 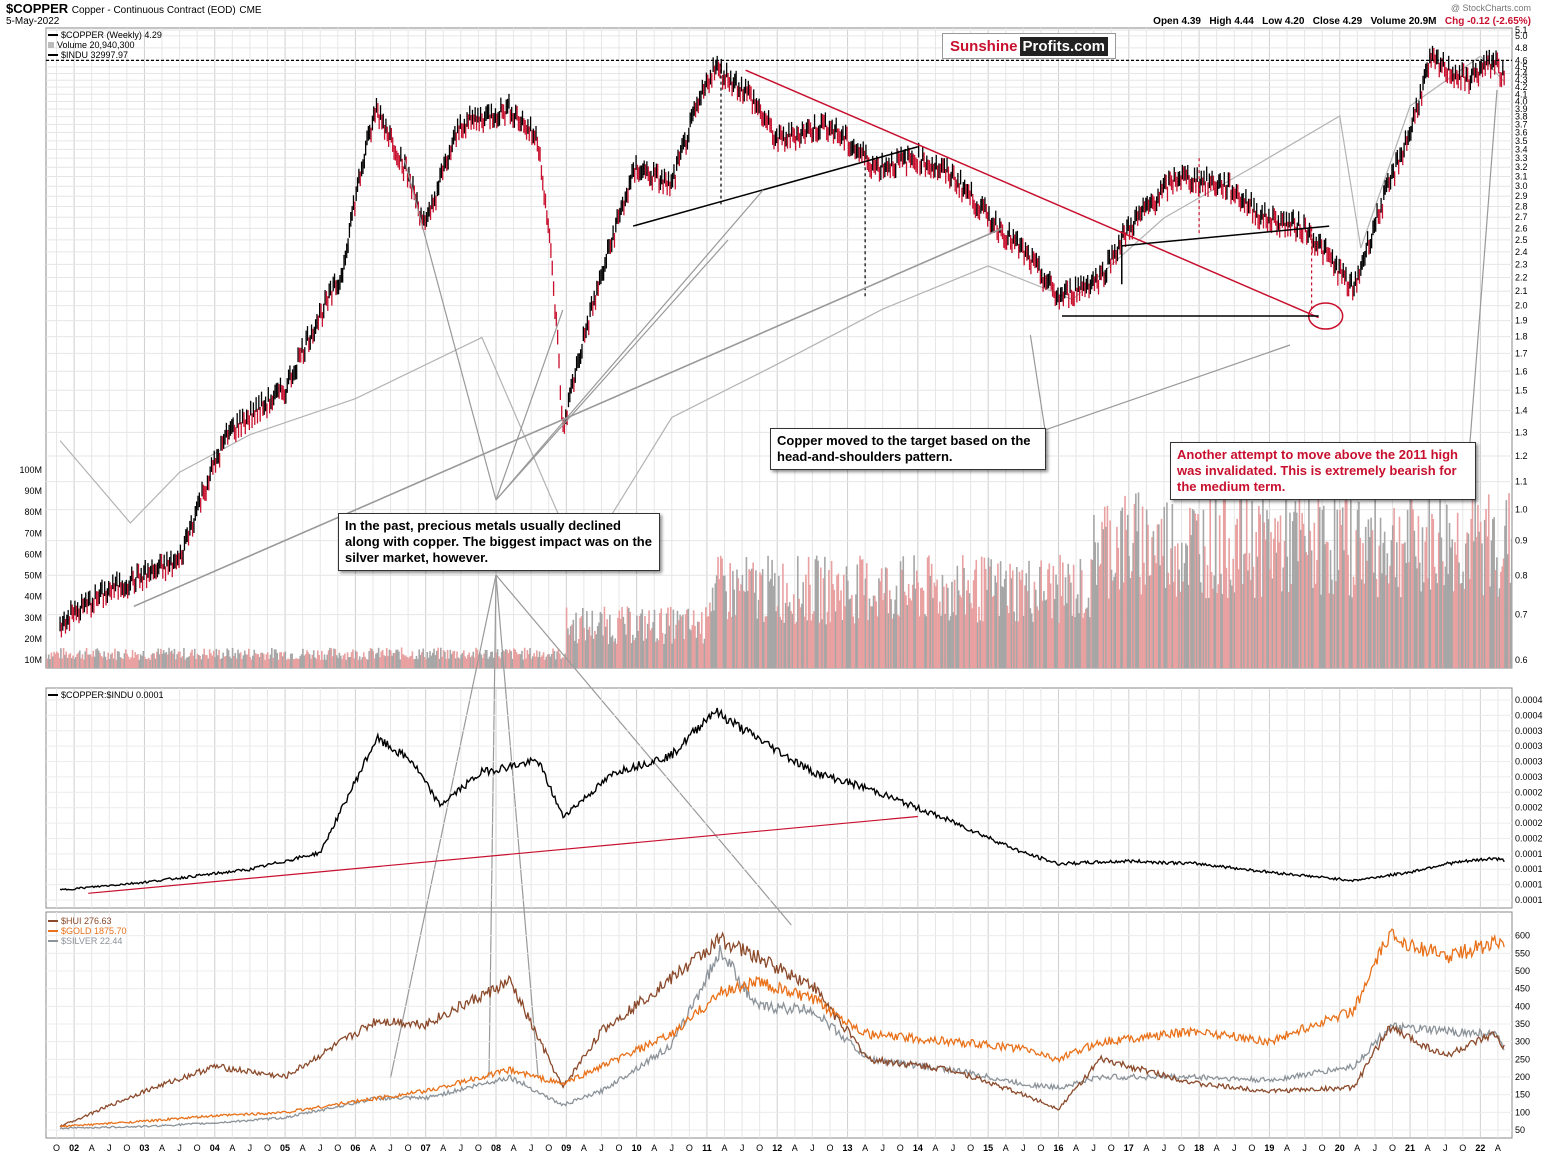 What do you see at coordinates (426, 1148) in the screenshot?
I see `x-tick-label: 07` at bounding box center [426, 1148].